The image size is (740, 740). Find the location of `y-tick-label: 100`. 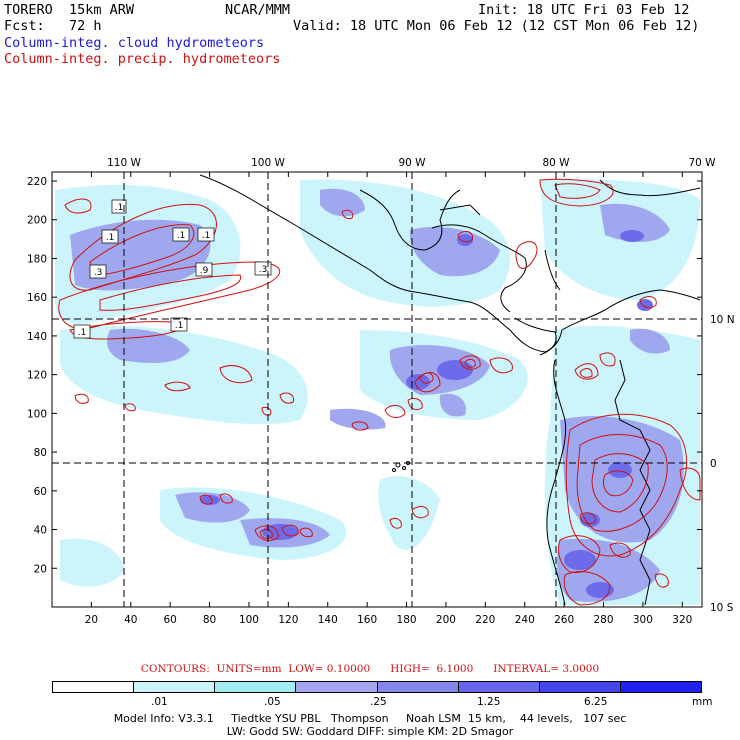

y-tick-label: 100 is located at coordinates (37, 414).